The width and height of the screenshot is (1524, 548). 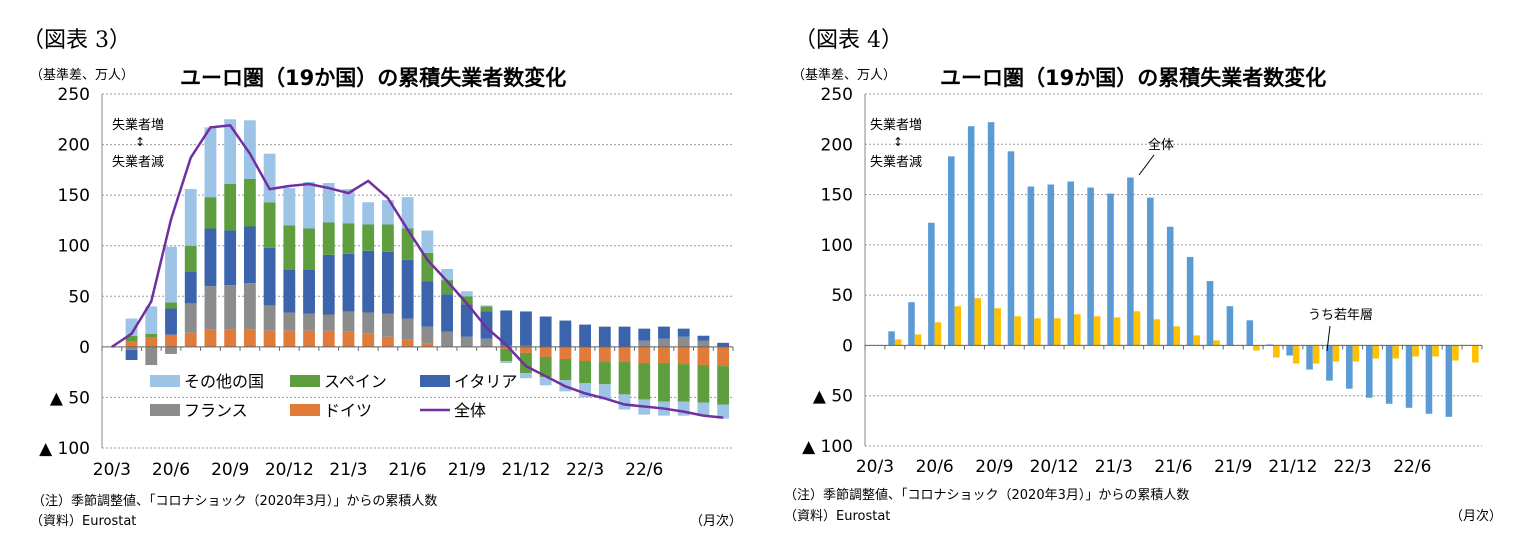 What do you see at coordinates (1233, 467) in the screenshot?
I see `x-tick-label: 21/9` at bounding box center [1233, 467].